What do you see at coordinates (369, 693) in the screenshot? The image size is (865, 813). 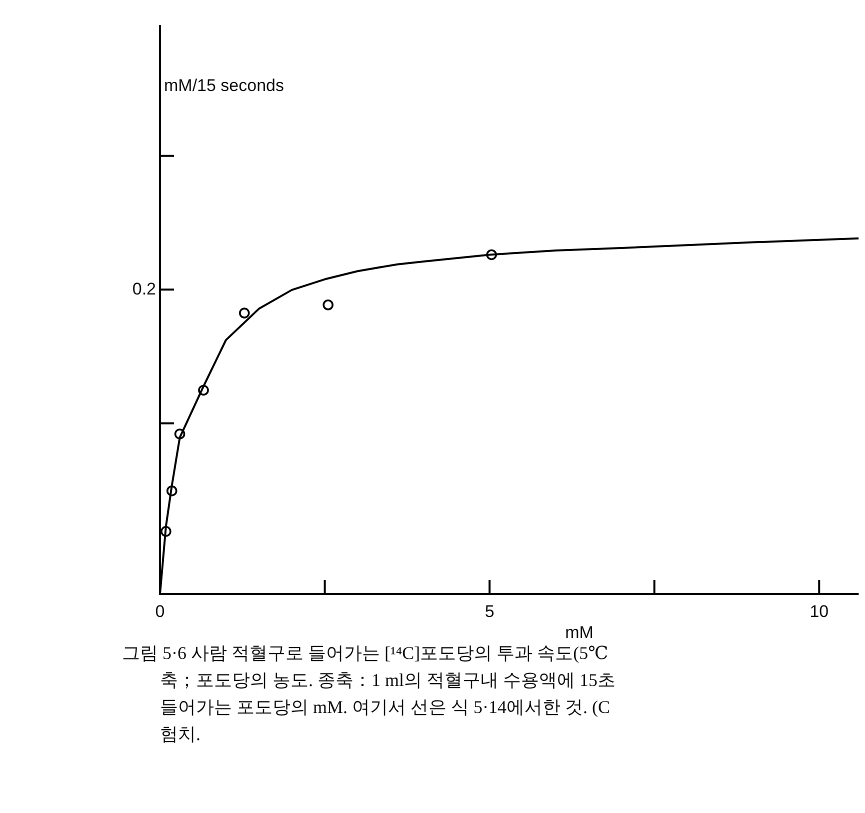 I see `caption: 그림 5·6 사람 적혈구로 들어가는 [¹⁴C]포도당의 투과 속도(5℃ 축；포도당의 농도. 종축：1 ml의 적혈구내 수용액에 15초 들어가는 포도당의 mM. 여기서 선은 식 5·14에서한 것. (C 험치.` at bounding box center [369, 693].